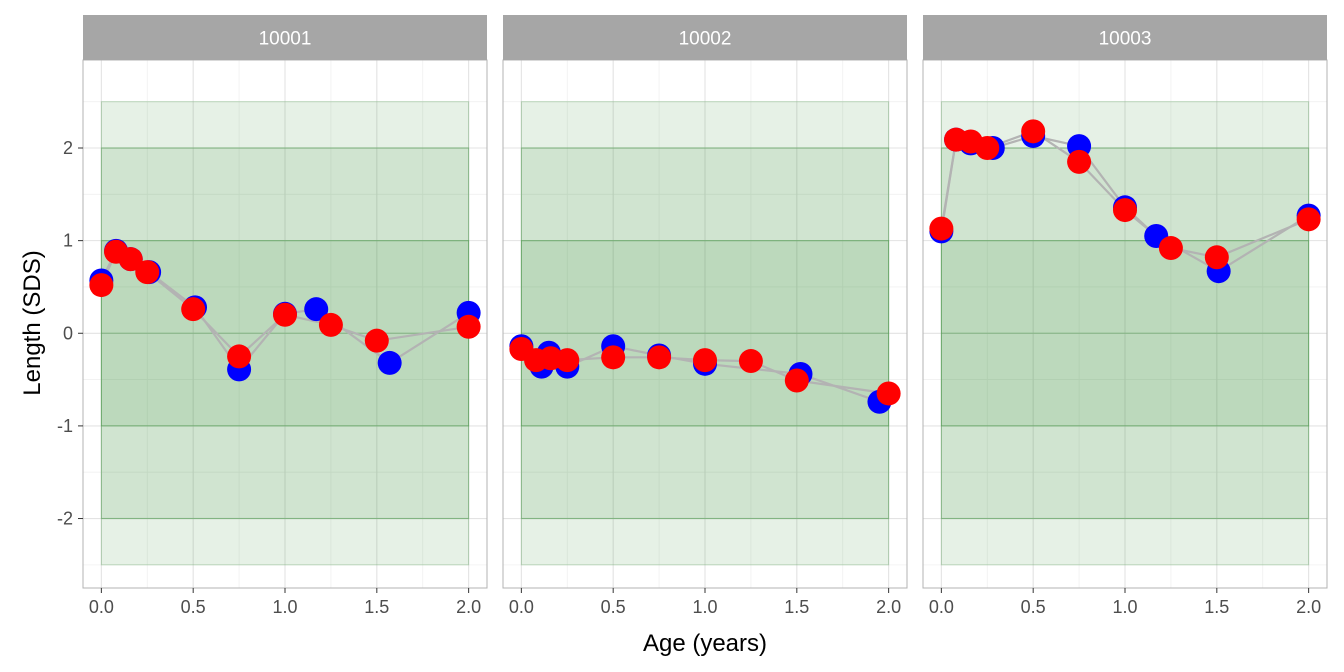 The image size is (1344, 672). I want to click on y-tick-label: 2, so click(68, 148).